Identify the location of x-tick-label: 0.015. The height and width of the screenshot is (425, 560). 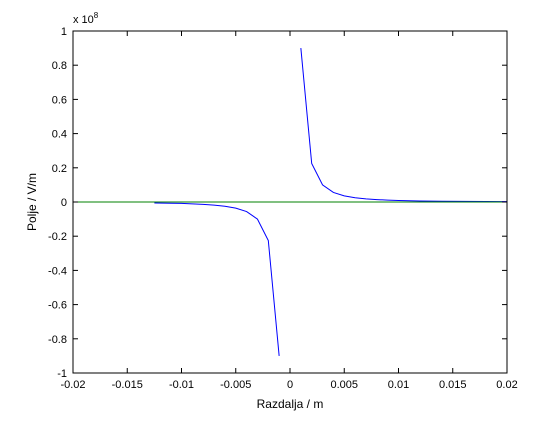
(453, 385).